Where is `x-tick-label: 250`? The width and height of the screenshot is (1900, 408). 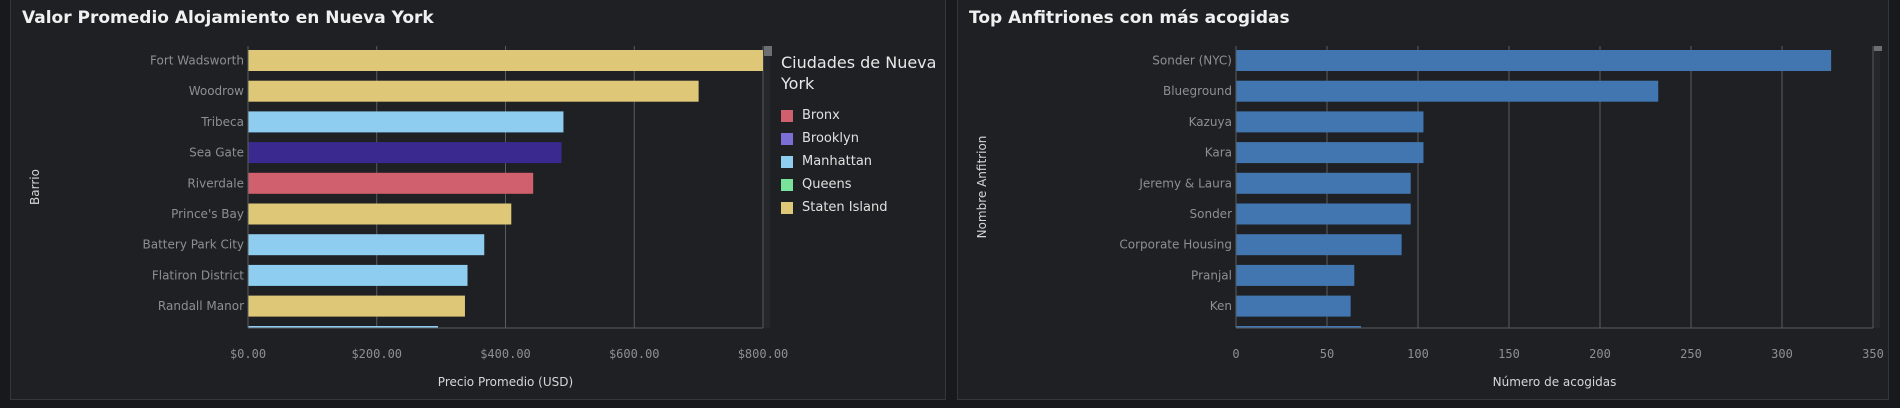 x-tick-label: 250 is located at coordinates (1691, 354).